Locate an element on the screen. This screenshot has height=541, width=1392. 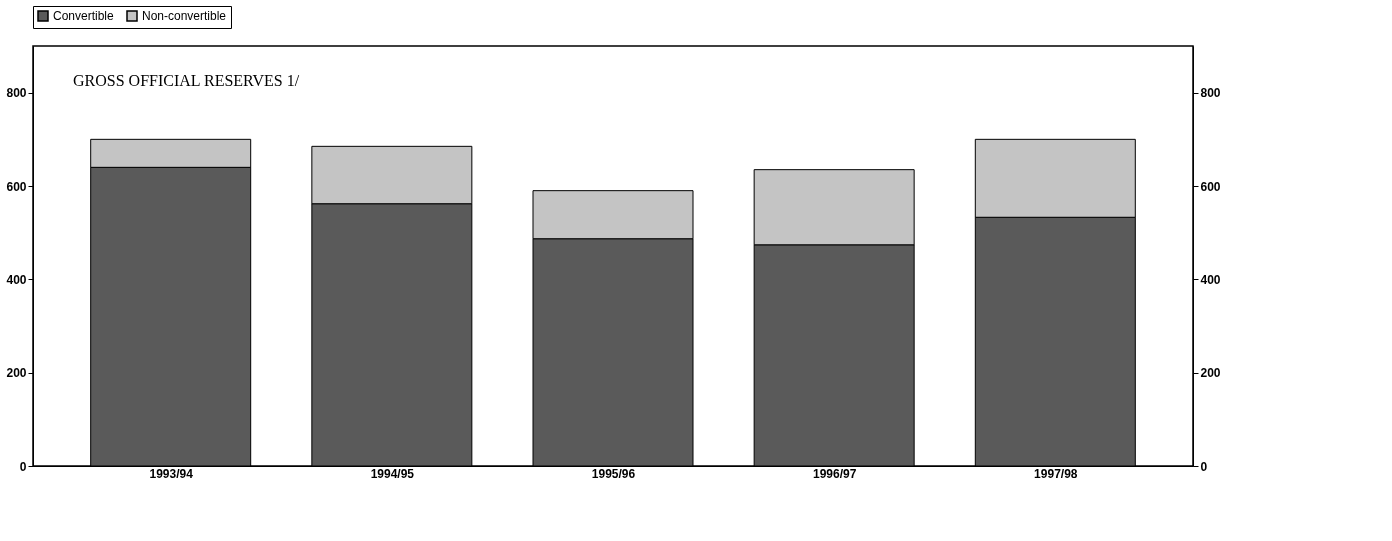
x-tick-label: 1994/95 is located at coordinates (392, 473).